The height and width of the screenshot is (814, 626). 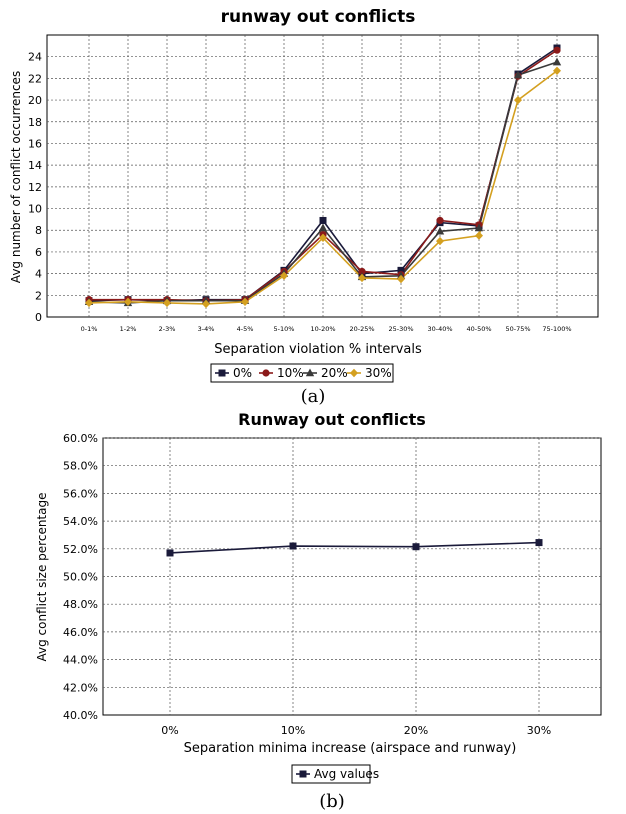 What do you see at coordinates (167, 329) in the screenshot?
I see `x-tick-label: 2-3%` at bounding box center [167, 329].